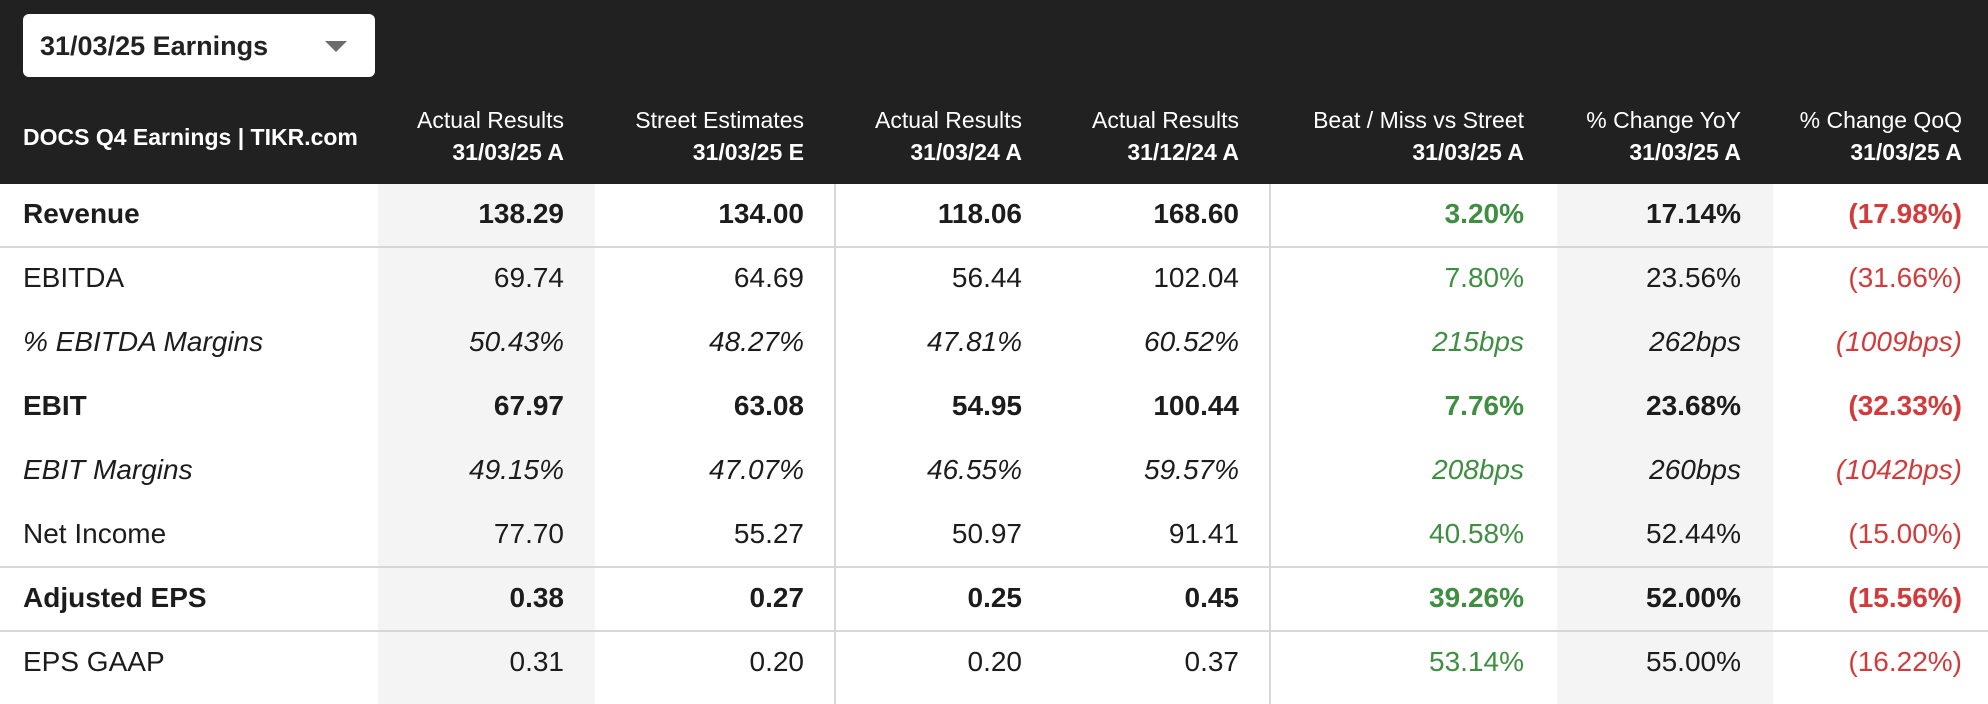 This screenshot has width=1988, height=704. What do you see at coordinates (768, 405) in the screenshot?
I see `cell-street-estimate: 63.08` at bounding box center [768, 405].